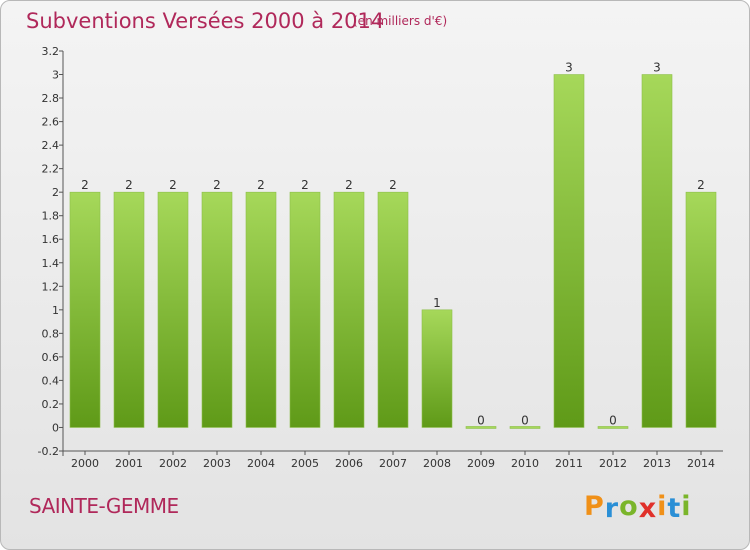 This screenshot has height=550, width=750. What do you see at coordinates (349, 309) in the screenshot?
I see `bar-2006` at bounding box center [349, 309].